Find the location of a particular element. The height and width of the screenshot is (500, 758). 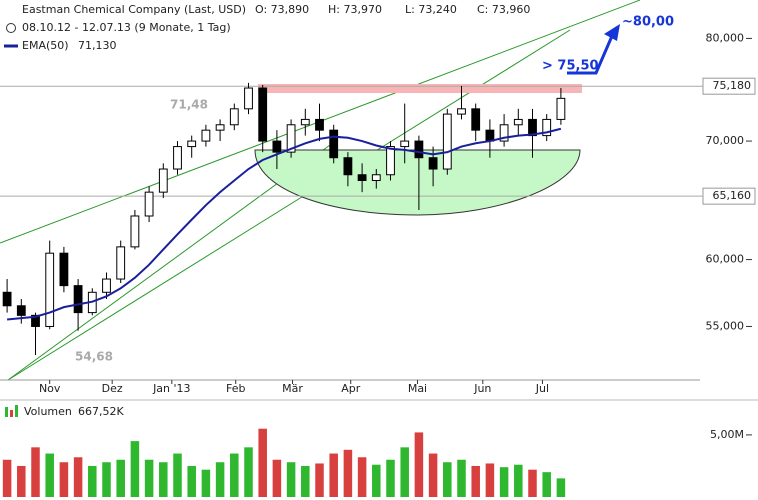

title: Eastman Chemical Company (Last, USD) is located at coordinates (134, 9).